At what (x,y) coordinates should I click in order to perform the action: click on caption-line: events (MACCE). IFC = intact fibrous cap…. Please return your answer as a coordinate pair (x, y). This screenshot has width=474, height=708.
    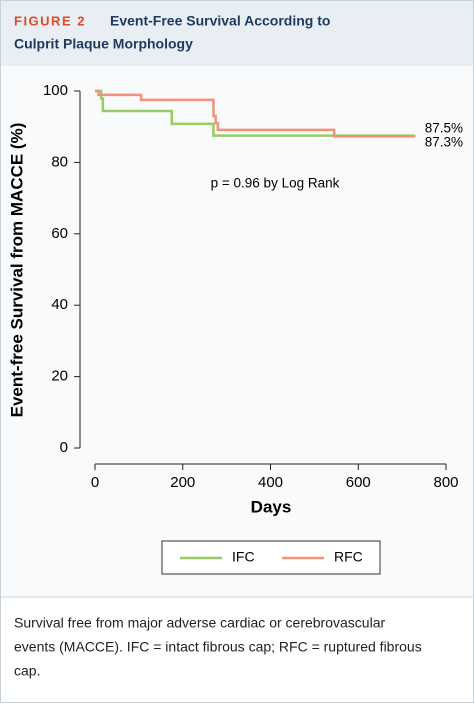
    Looking at the image, I should click on (218, 647).